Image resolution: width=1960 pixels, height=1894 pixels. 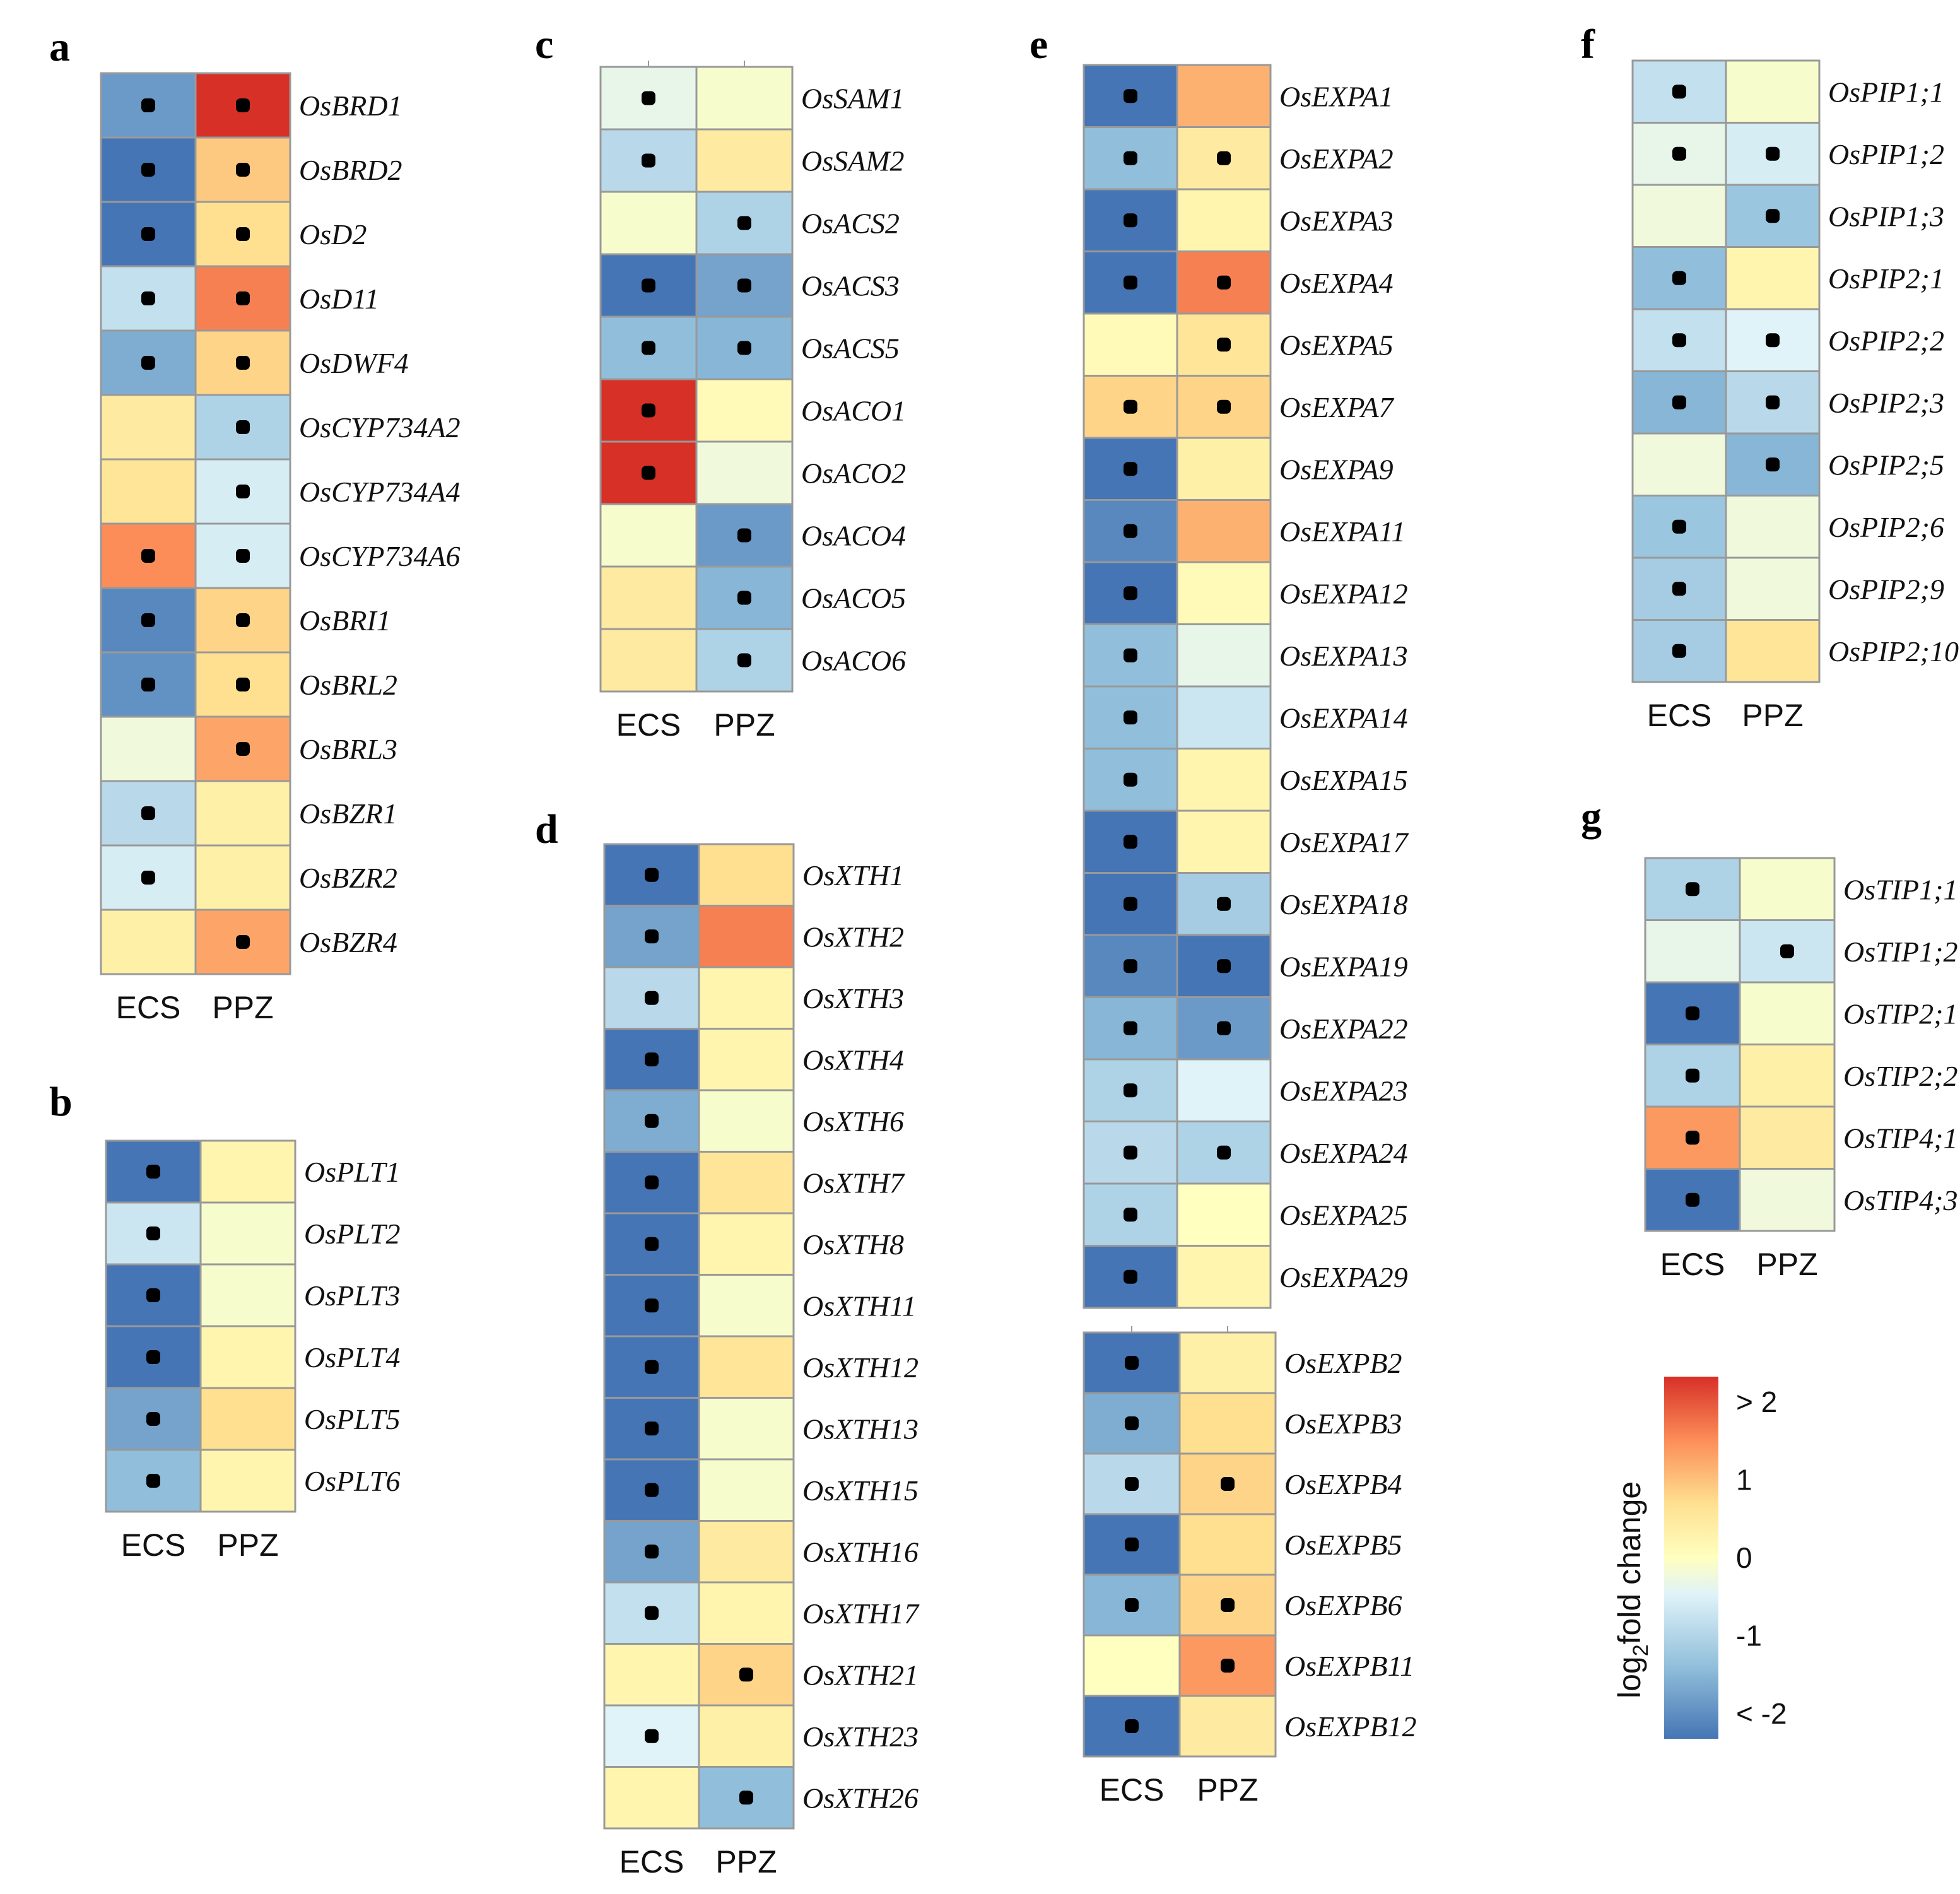 What do you see at coordinates (380, 556) in the screenshot?
I see `gene-label-a-OsCYP734A6: OsCYP734A6` at bounding box center [380, 556].